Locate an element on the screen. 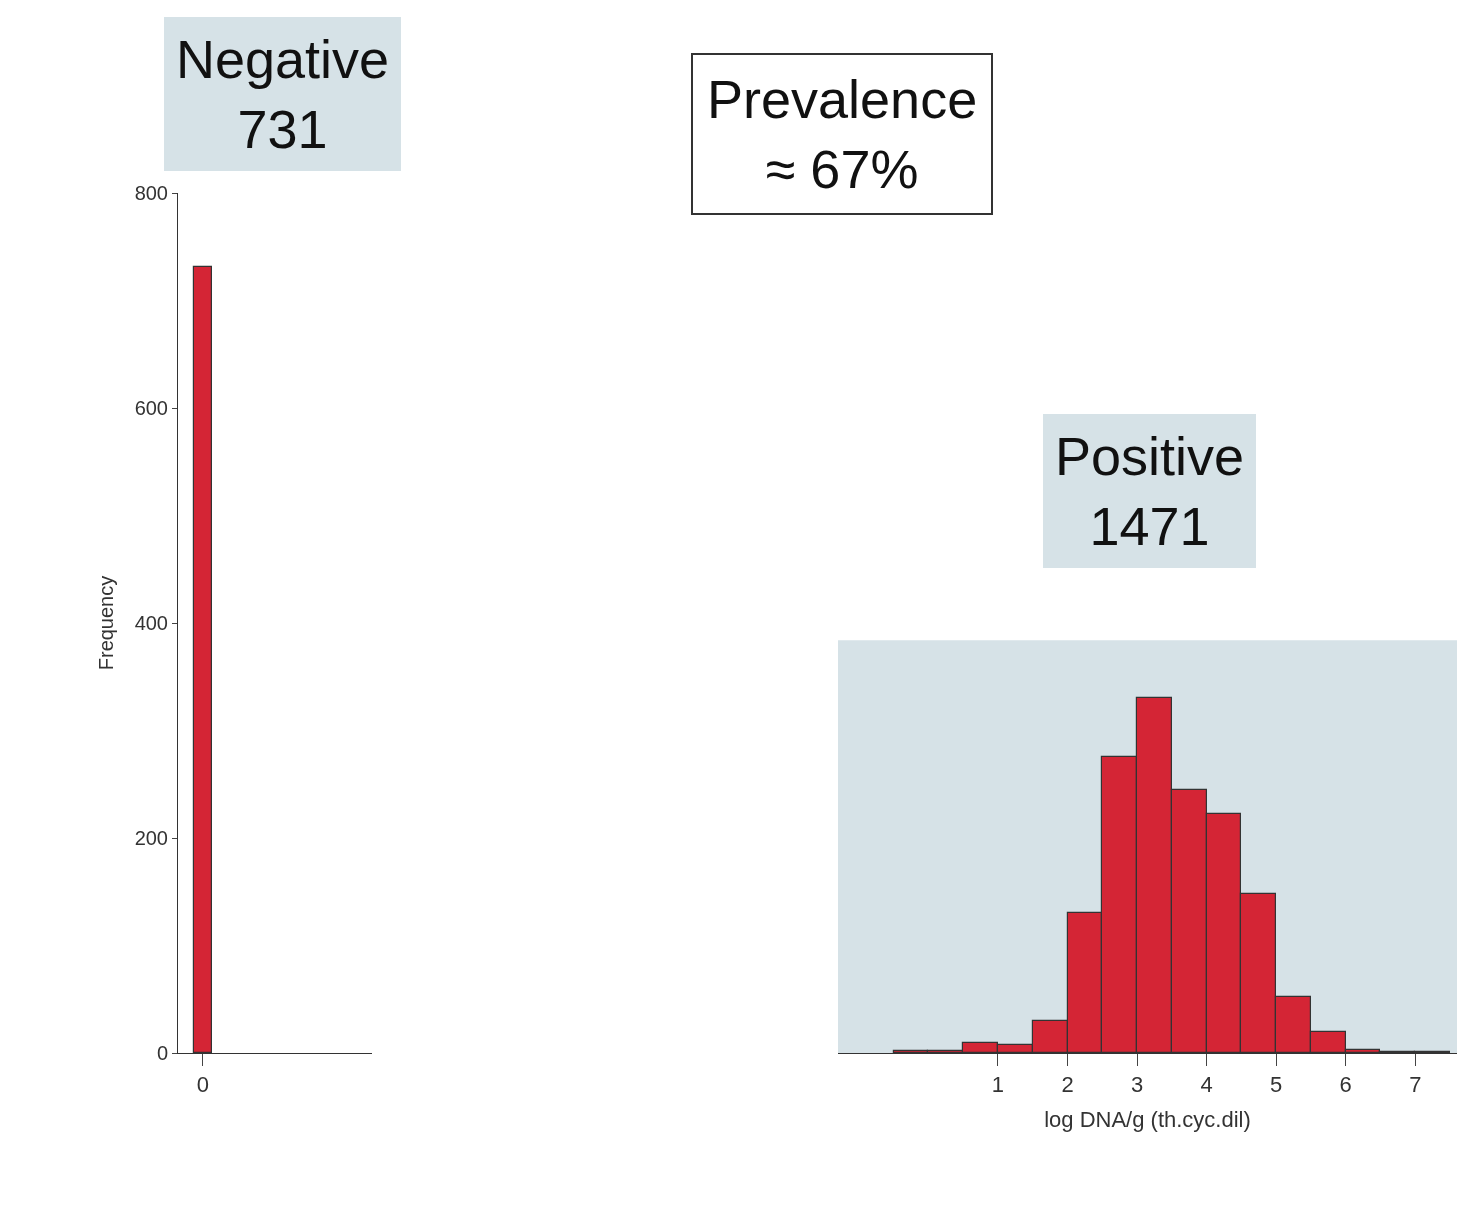 The height and width of the screenshot is (1224, 1462). x-tick-label: 2 is located at coordinates (1067, 1085).